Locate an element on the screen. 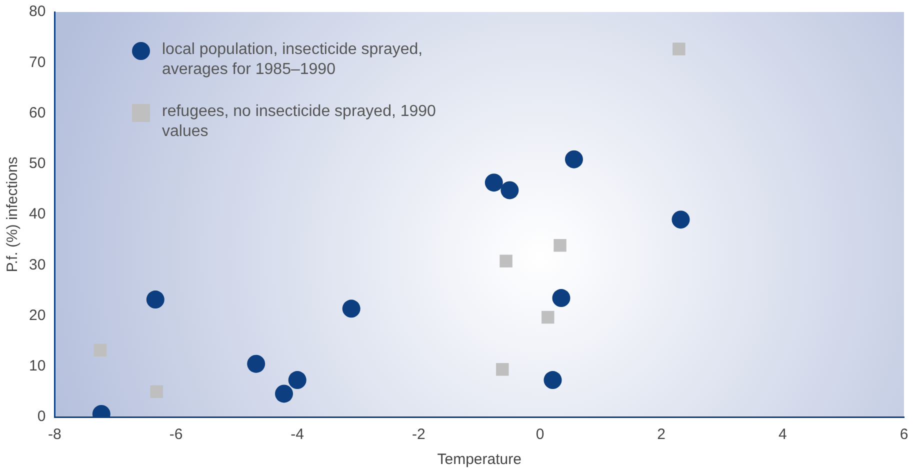  legend-label: refugees, no insecticide sprayed, 1990 values is located at coordinates (299, 122).